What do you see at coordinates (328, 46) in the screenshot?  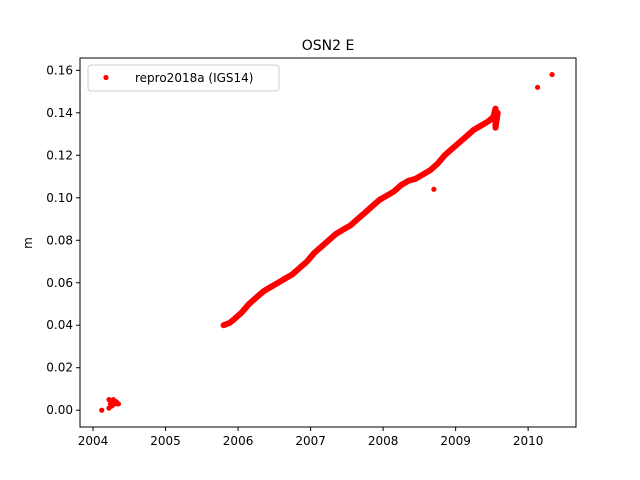 I see `chart-title: OSN2 E` at bounding box center [328, 46].